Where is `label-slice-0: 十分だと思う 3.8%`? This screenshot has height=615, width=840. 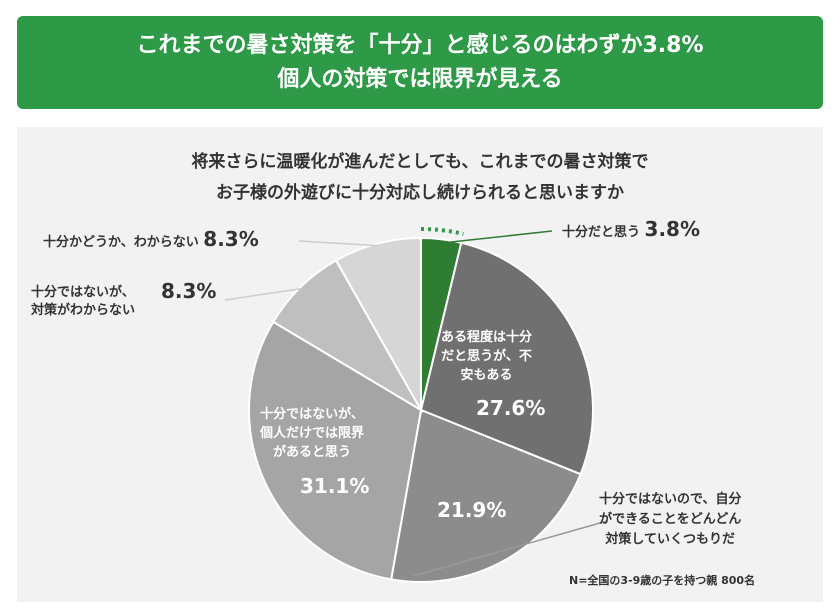 label-slice-0: 十分だと思う 3.8% is located at coordinates (631, 229).